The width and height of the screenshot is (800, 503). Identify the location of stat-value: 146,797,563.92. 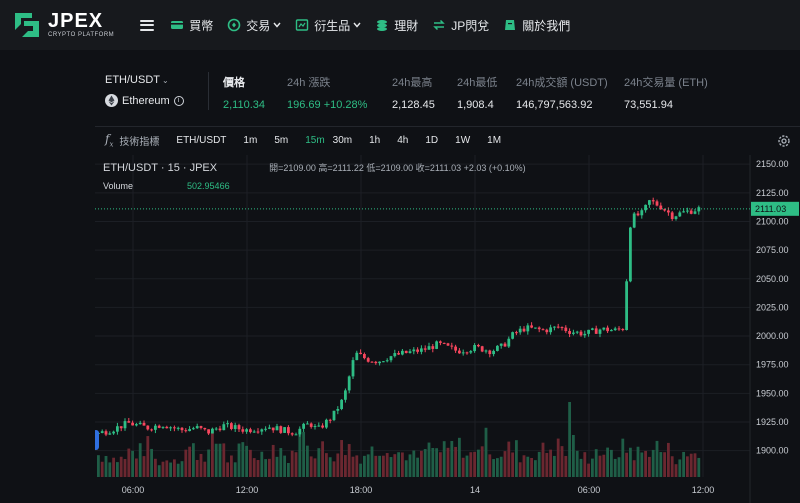
(554, 105).